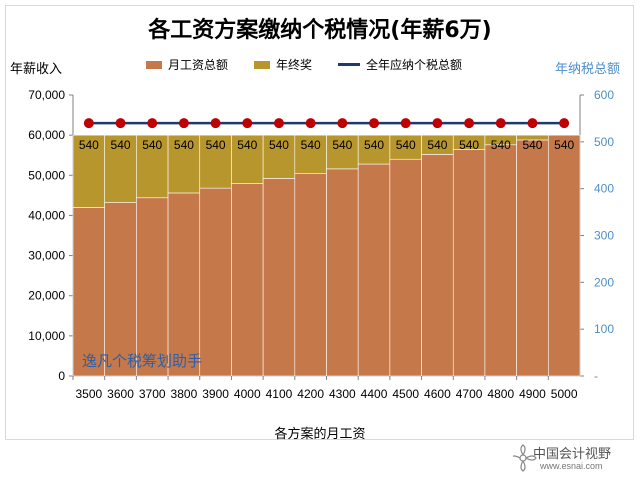 Image resolution: width=640 pixels, height=477 pixels. I want to click on y2-tick-label: 200, so click(604, 282).